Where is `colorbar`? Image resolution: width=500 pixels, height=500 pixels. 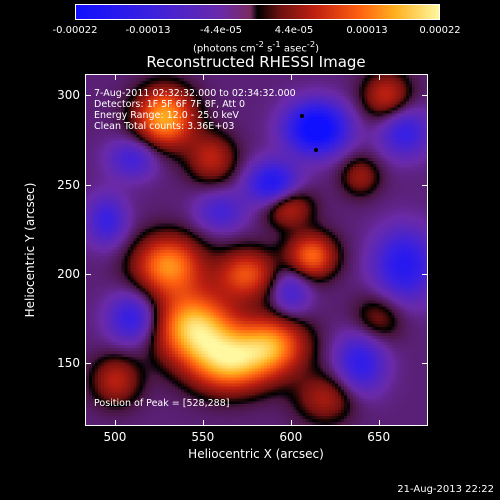
colorbar is located at coordinates (257, 12).